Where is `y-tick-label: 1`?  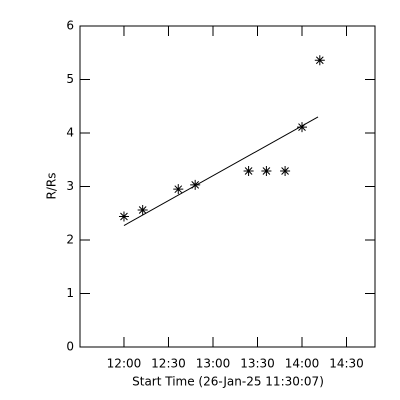
y-tick-label: 1 is located at coordinates (70, 293).